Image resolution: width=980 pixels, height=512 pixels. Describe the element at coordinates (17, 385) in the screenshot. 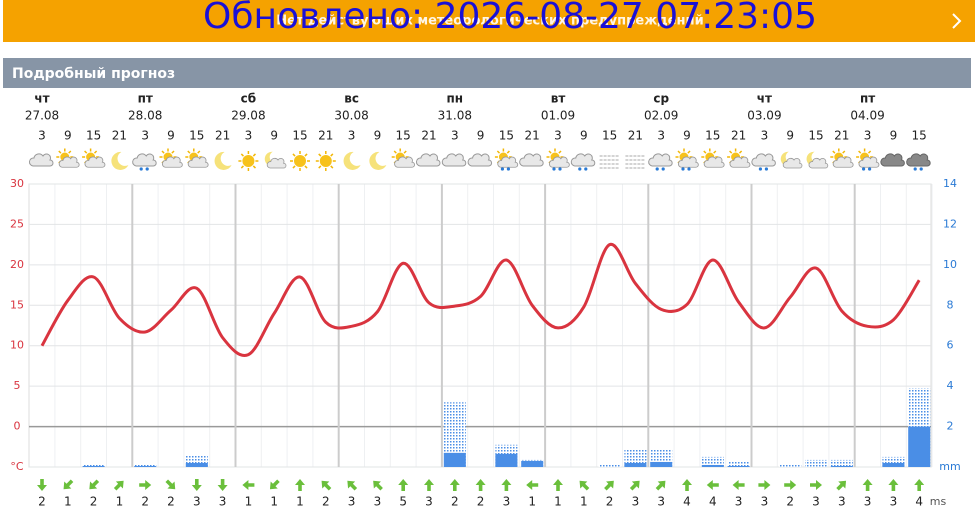

I see `y-tick-label: 5` at that location.